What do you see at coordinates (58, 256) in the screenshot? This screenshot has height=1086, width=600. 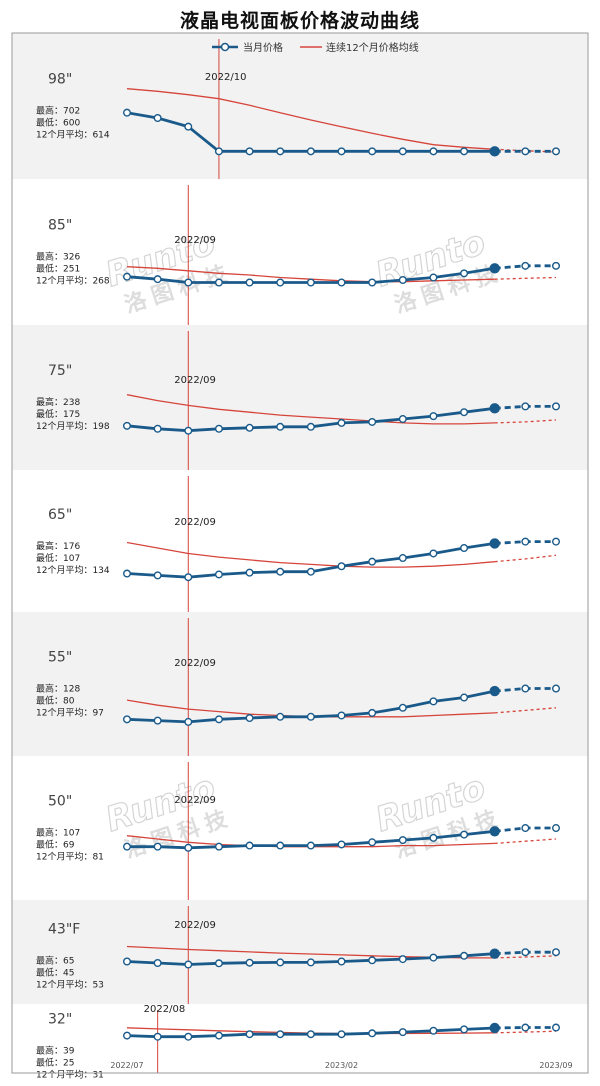 I see `stat-line: 最高：326` at bounding box center [58, 256].